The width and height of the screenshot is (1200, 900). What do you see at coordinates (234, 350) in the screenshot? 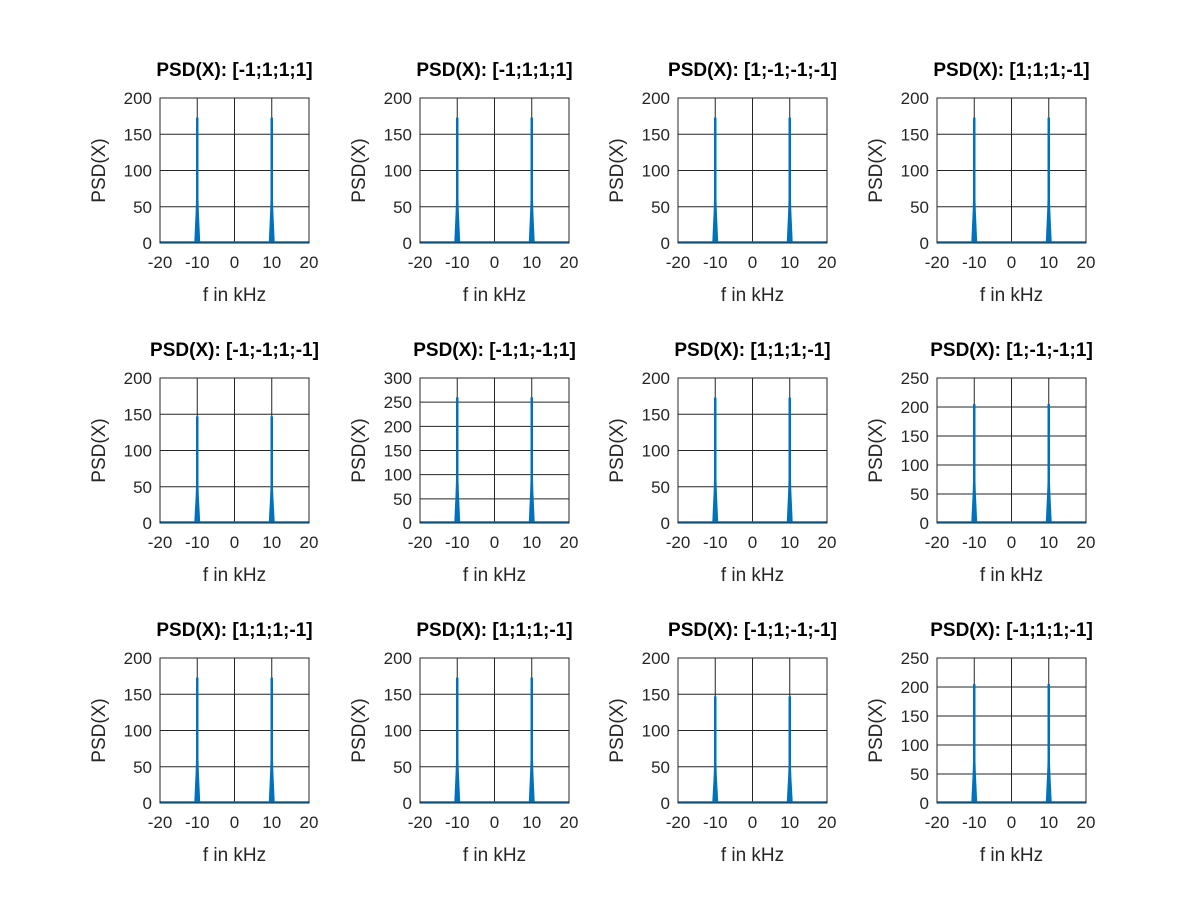
I see `subplot-title: PSD(X): [-1;-1;1;-1]` at bounding box center [234, 350].